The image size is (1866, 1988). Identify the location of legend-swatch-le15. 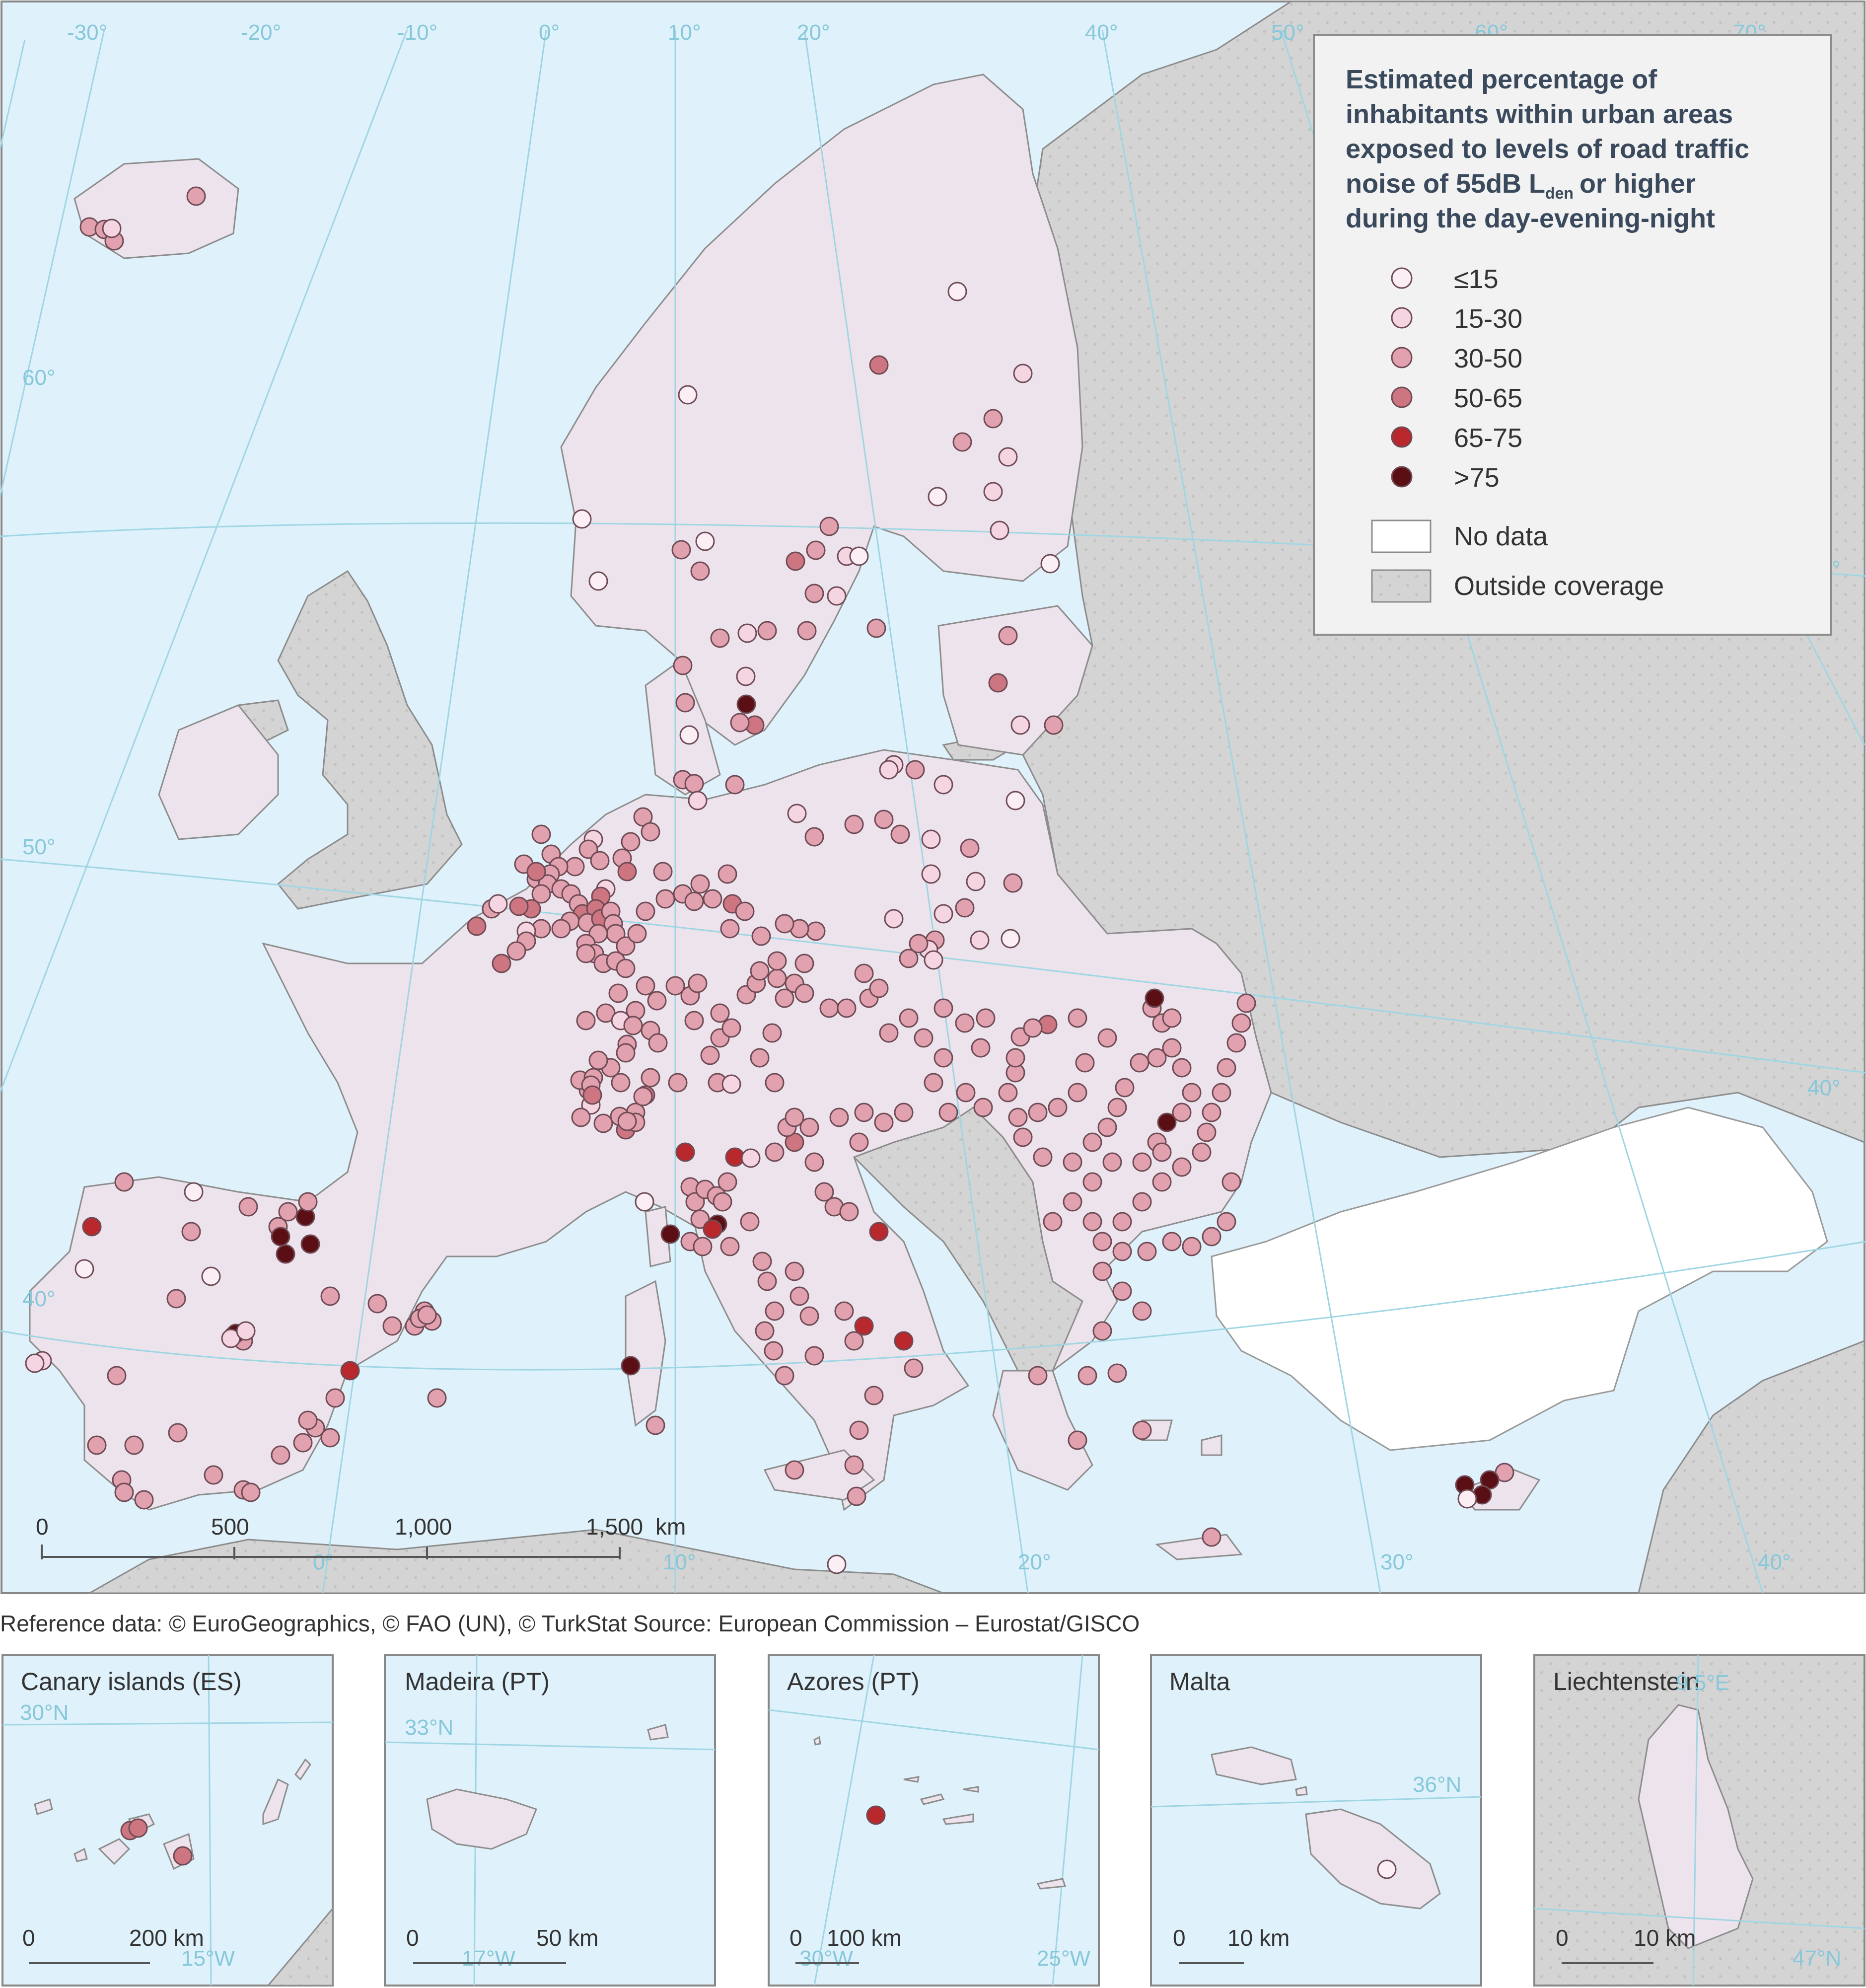
(1402, 278).